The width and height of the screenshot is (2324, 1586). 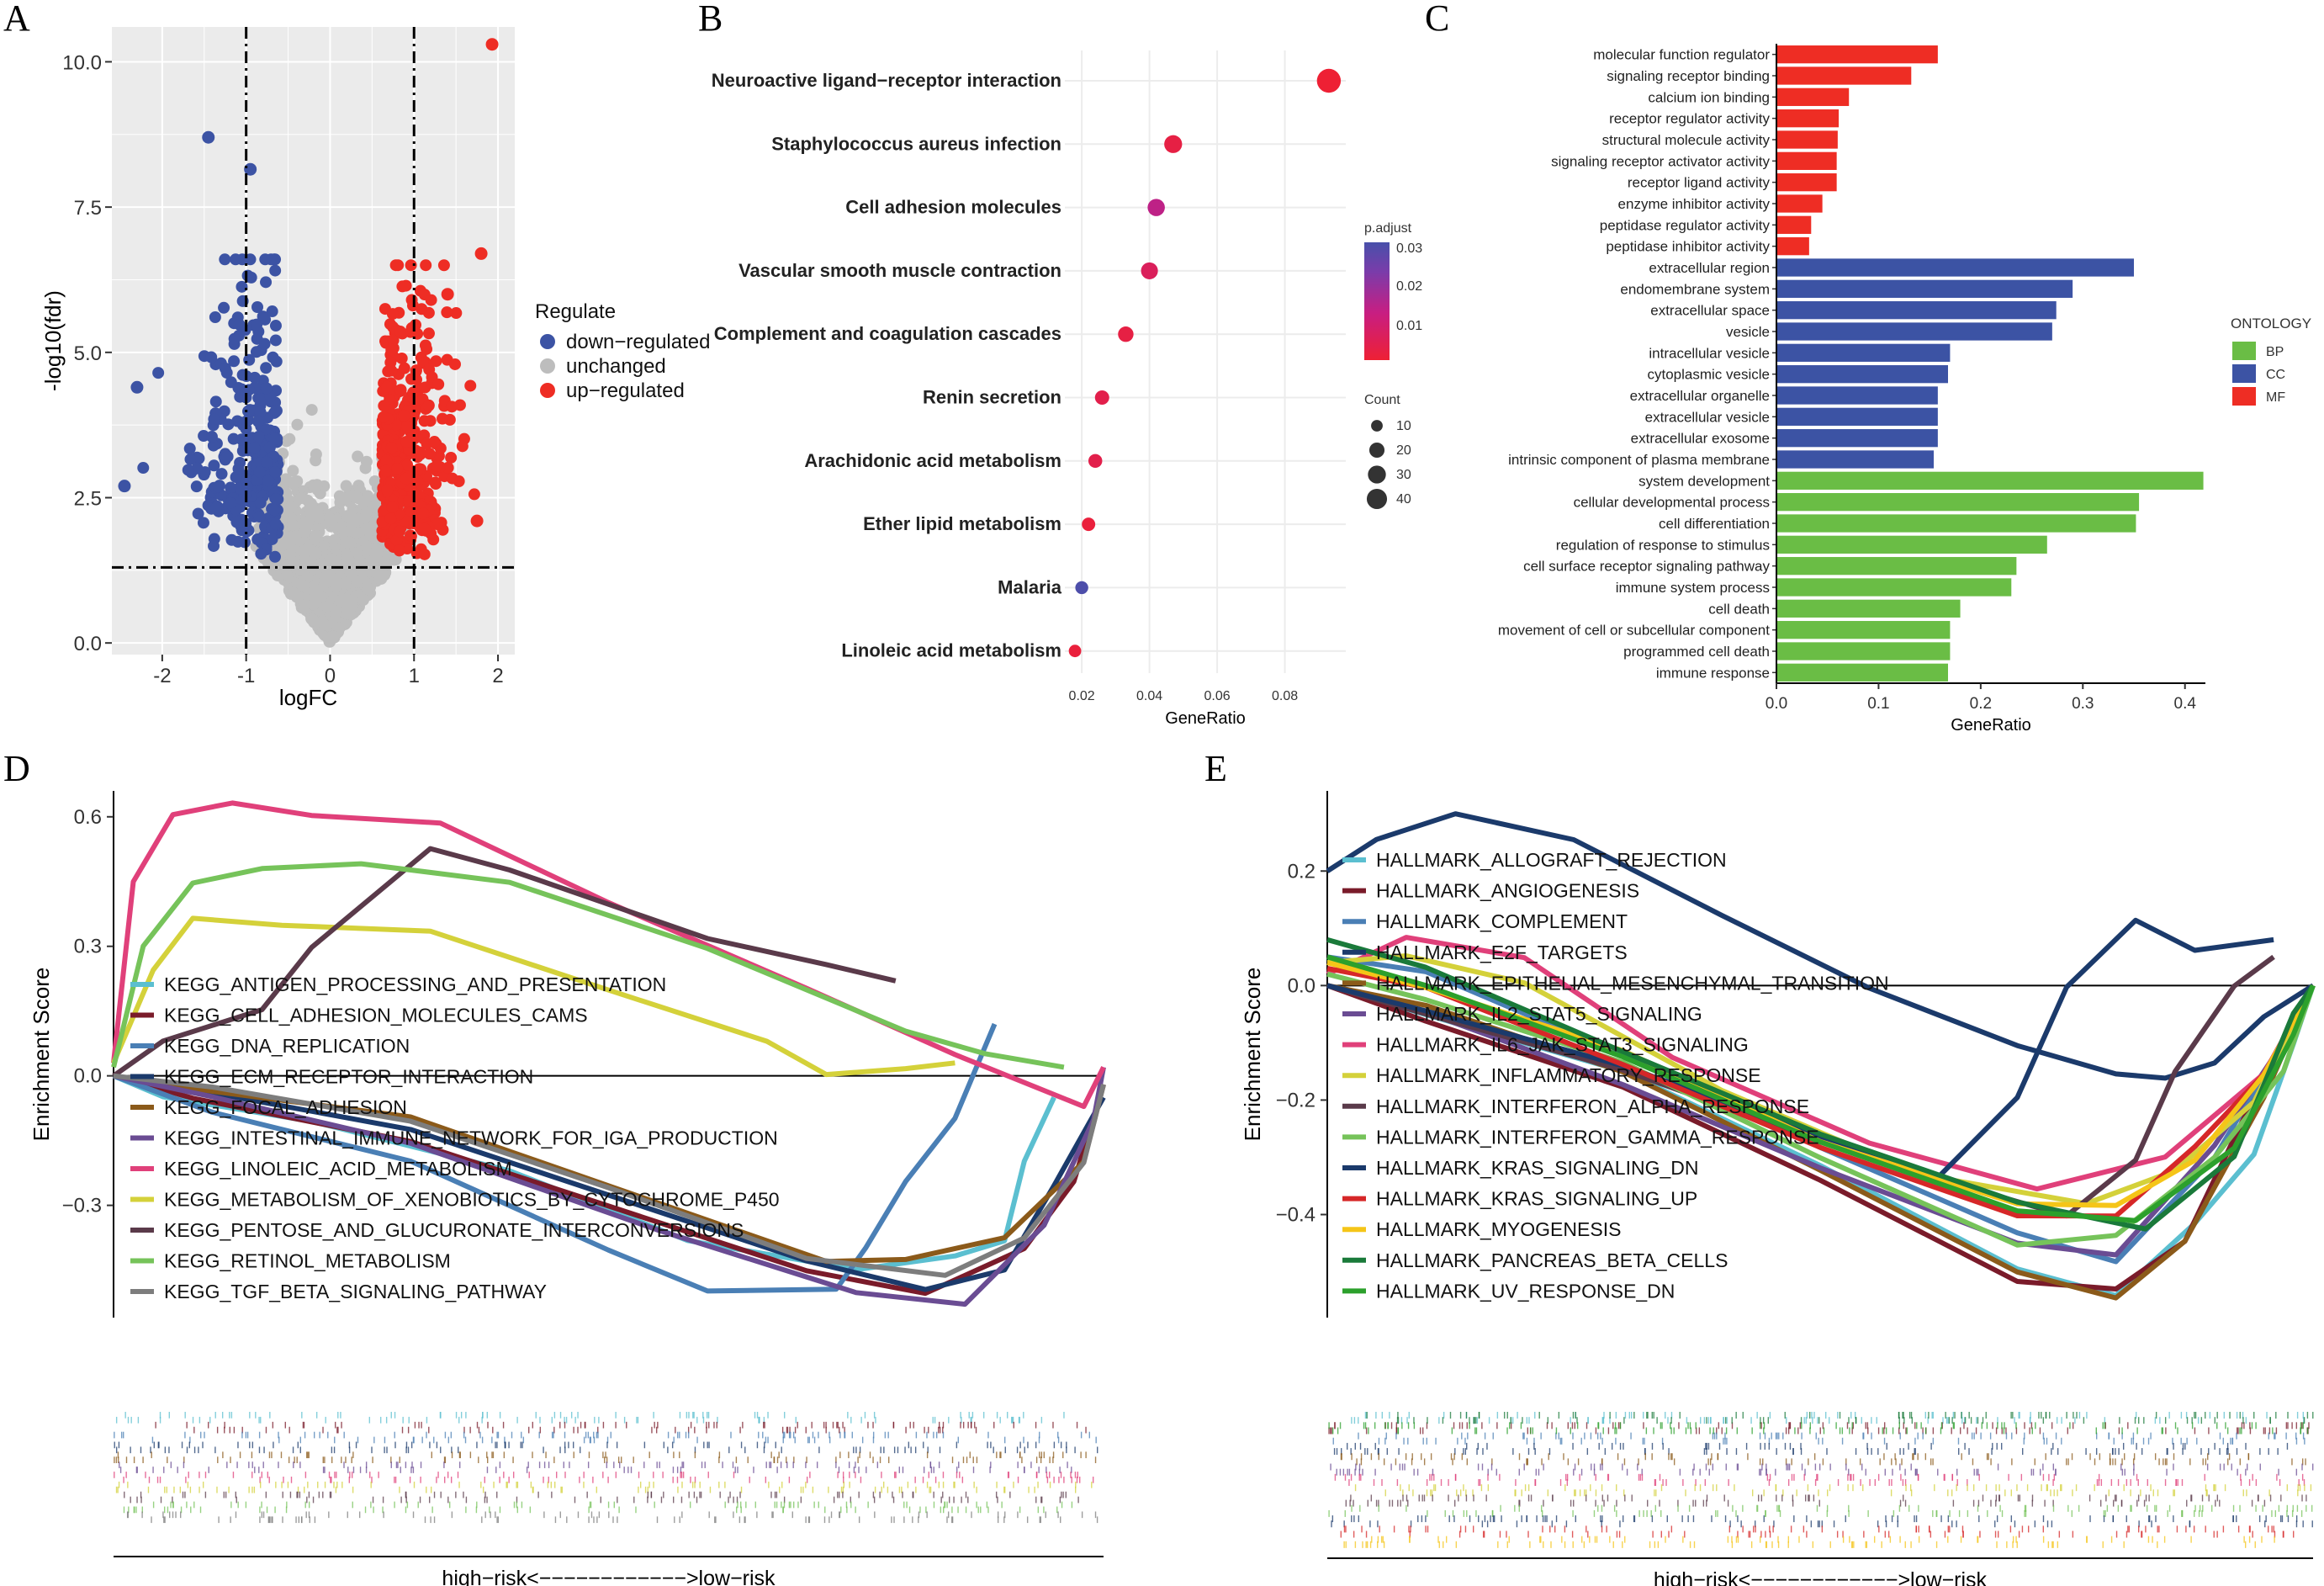 What do you see at coordinates (626, 390) in the screenshot?
I see `legend-label: up−regulated` at bounding box center [626, 390].